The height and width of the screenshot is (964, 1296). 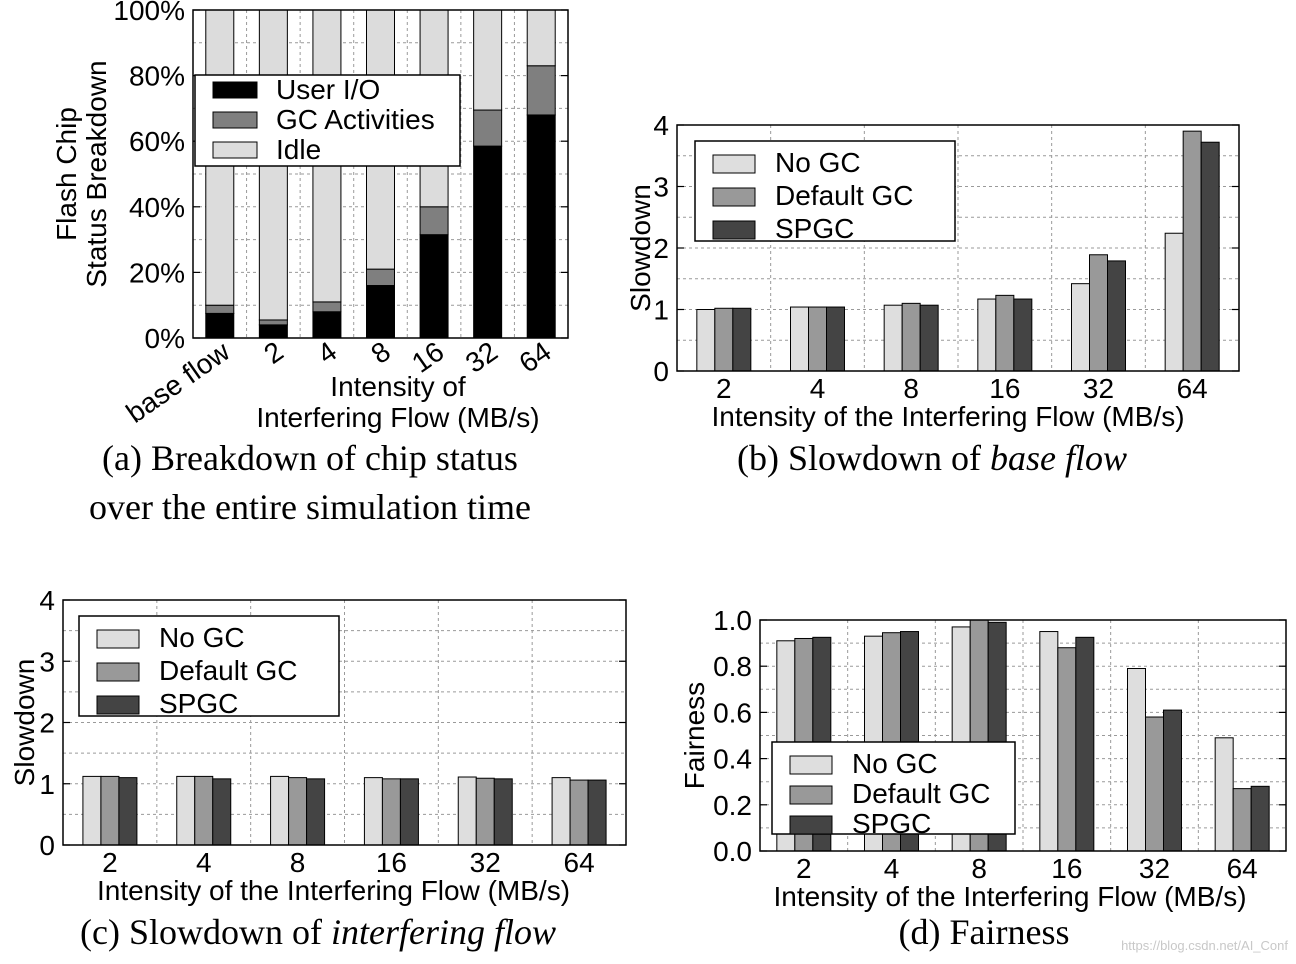 I want to click on y-tick-label: 0.2, so click(x=732, y=805).